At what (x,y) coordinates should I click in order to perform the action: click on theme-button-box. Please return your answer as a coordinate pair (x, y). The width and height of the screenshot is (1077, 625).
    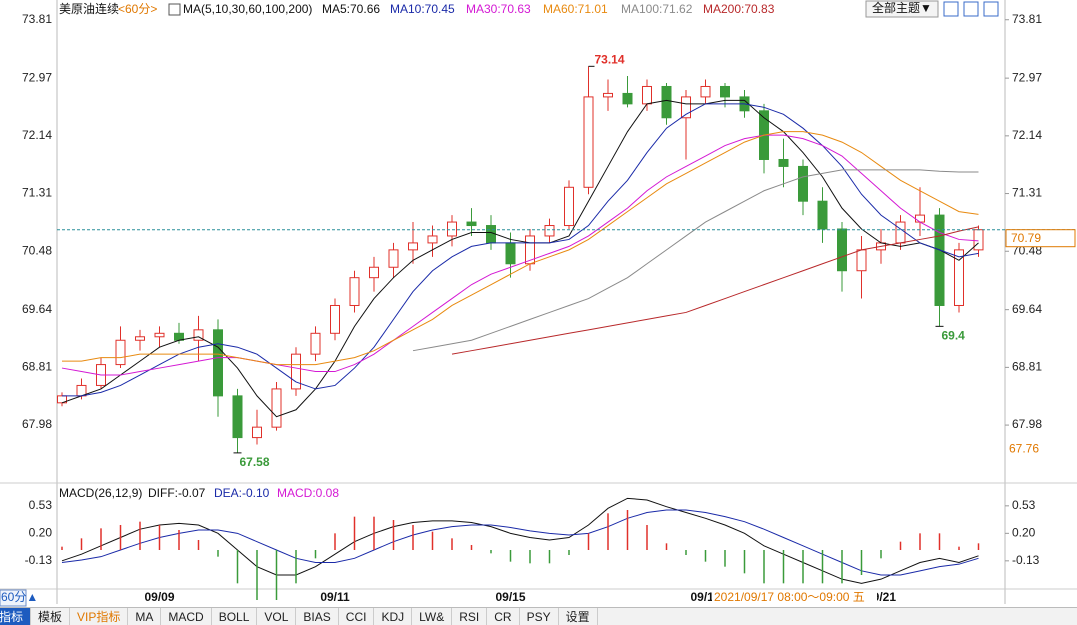
    Looking at the image, I should click on (902, 9).